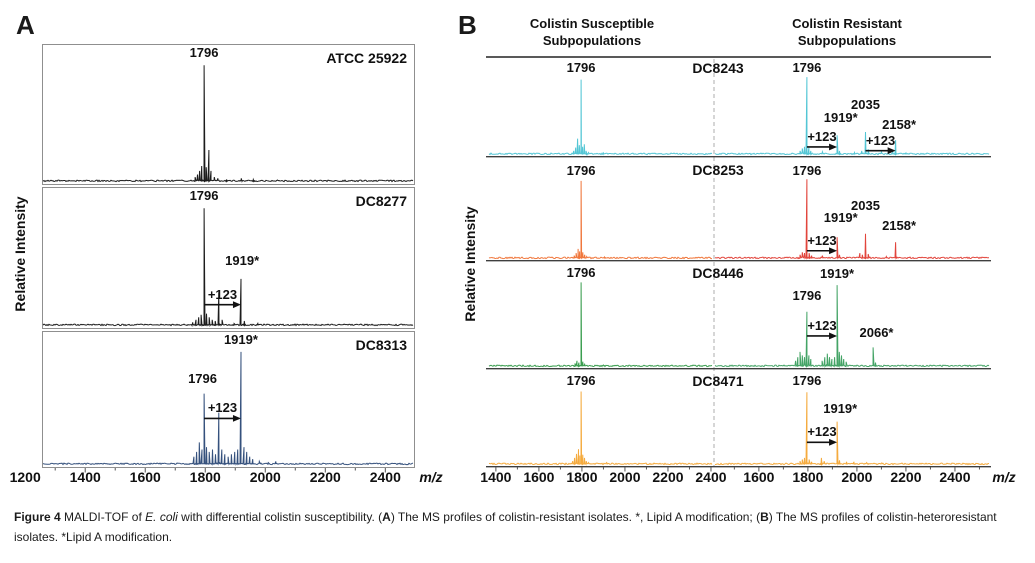 This screenshot has width=1035, height=563. I want to click on column-header-resistant: Colistin Resistant Subpopulations, so click(847, 33).